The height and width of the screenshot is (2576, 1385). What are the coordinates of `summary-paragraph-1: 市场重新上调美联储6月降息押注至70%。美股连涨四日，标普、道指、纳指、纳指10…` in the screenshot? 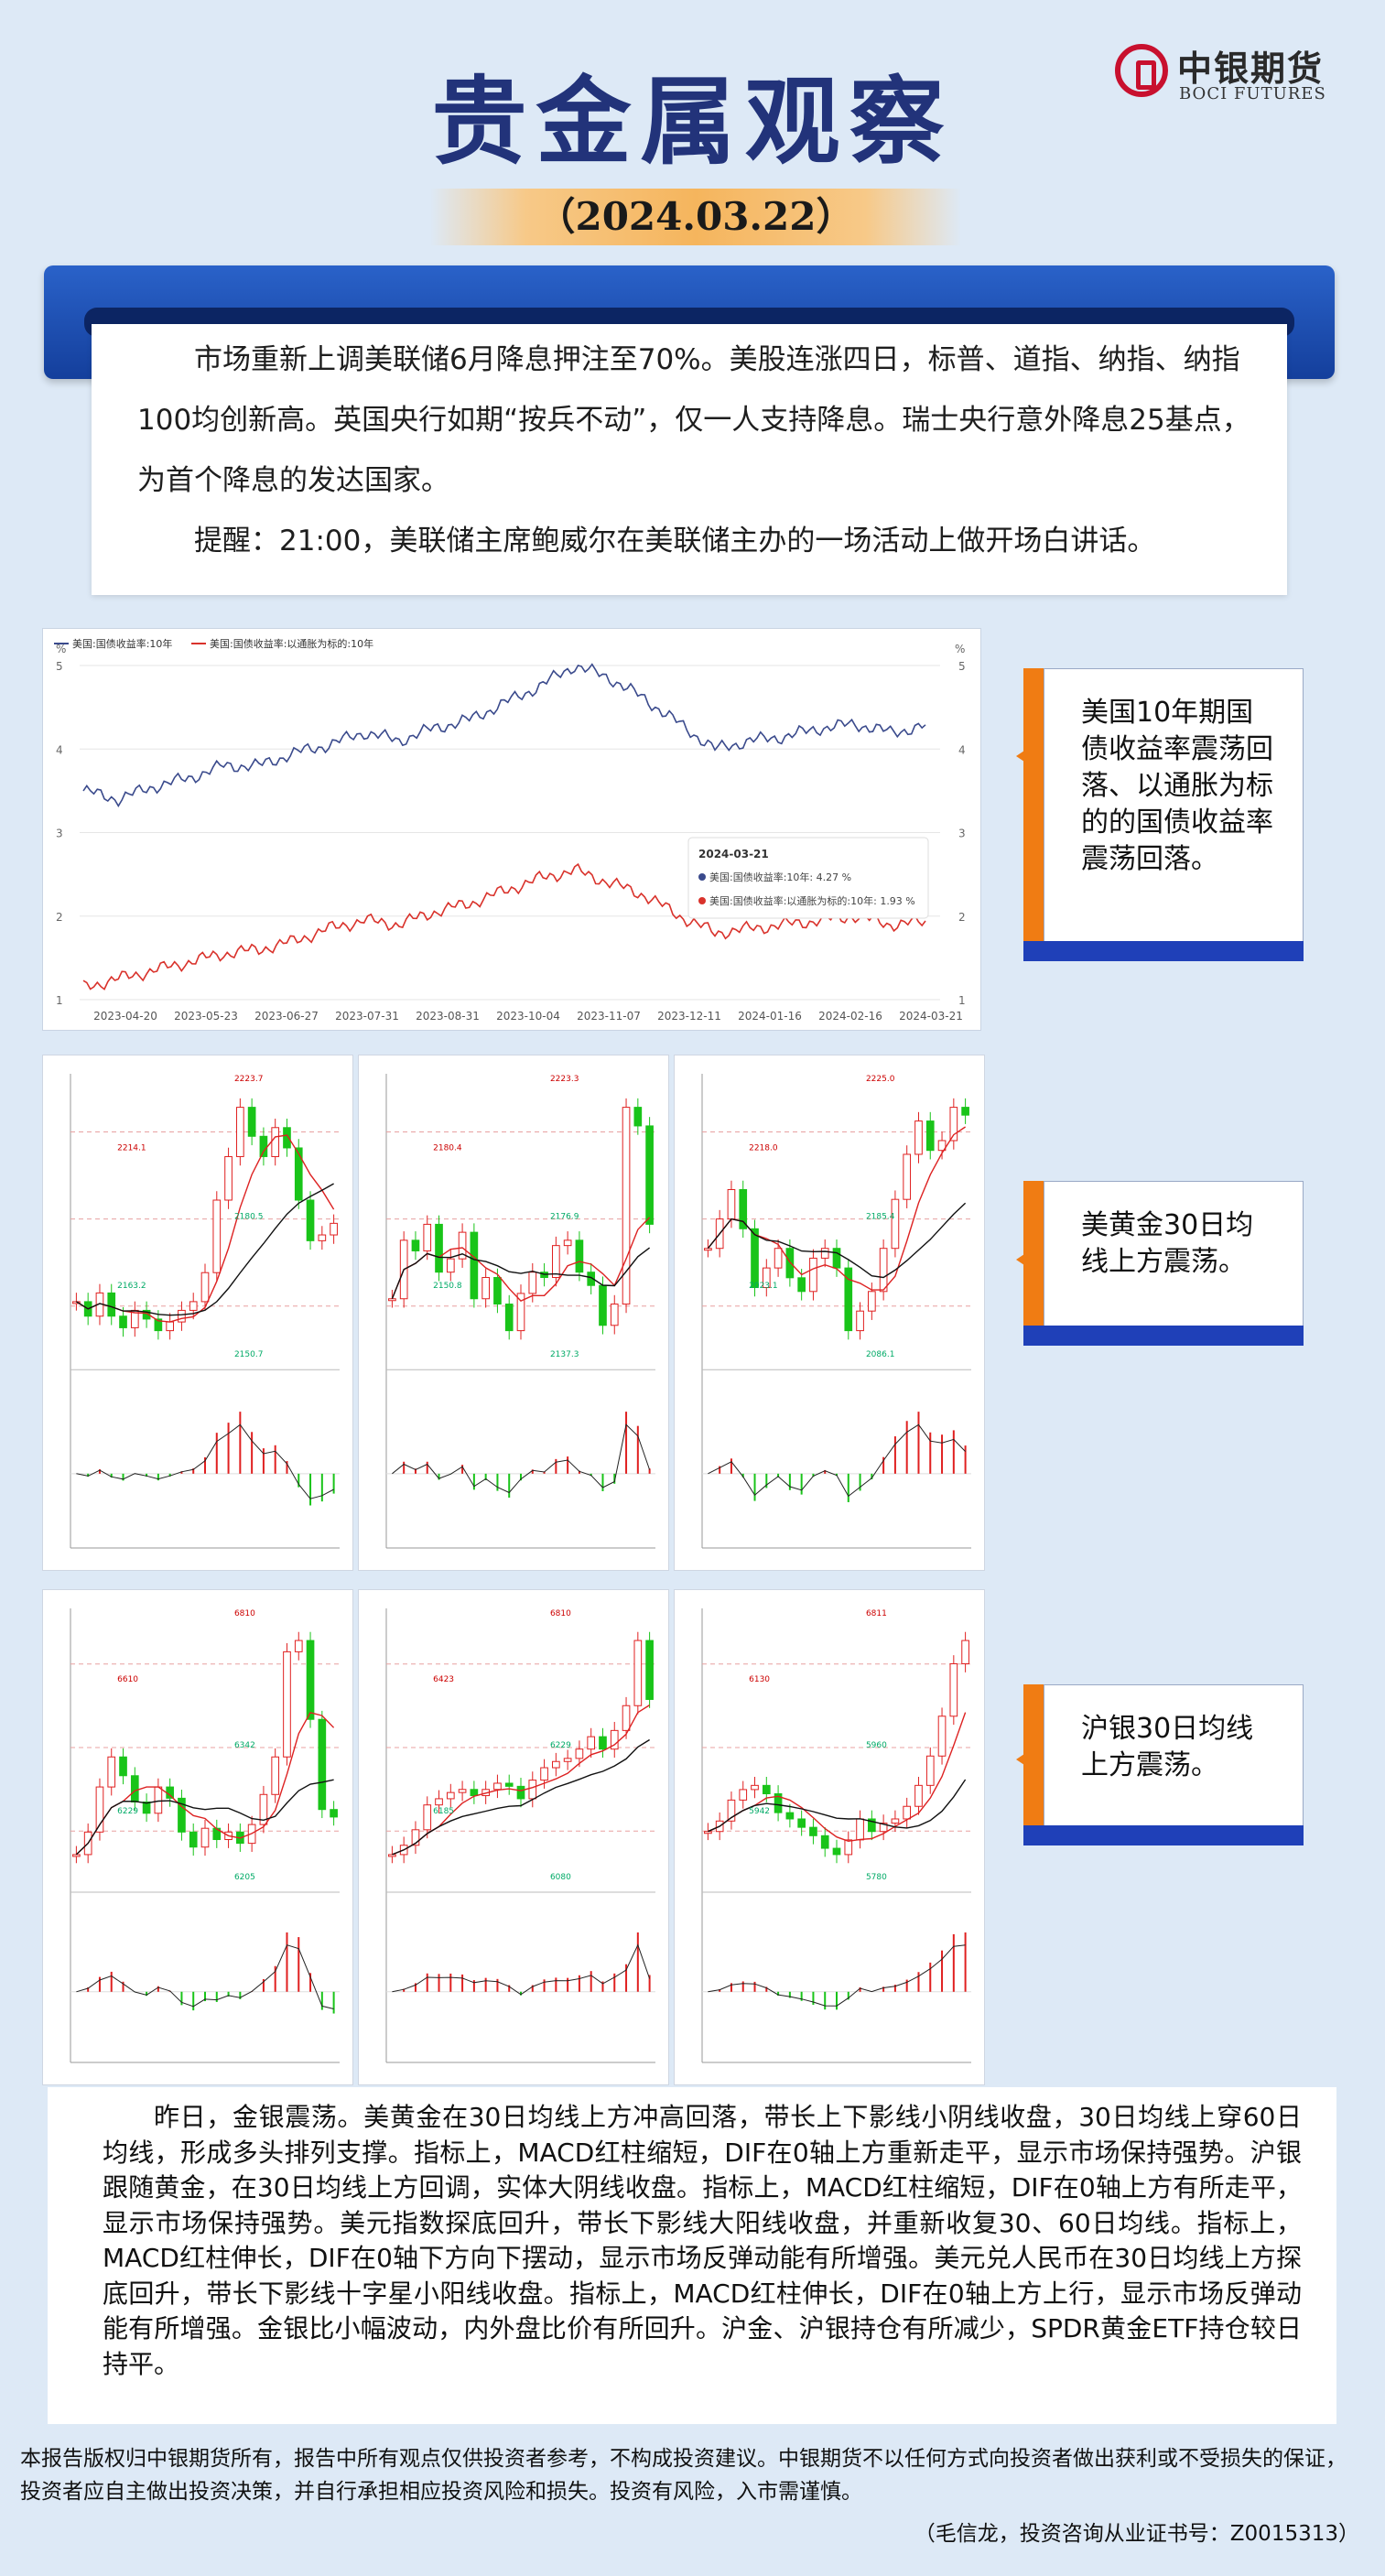 It's located at (693, 420).